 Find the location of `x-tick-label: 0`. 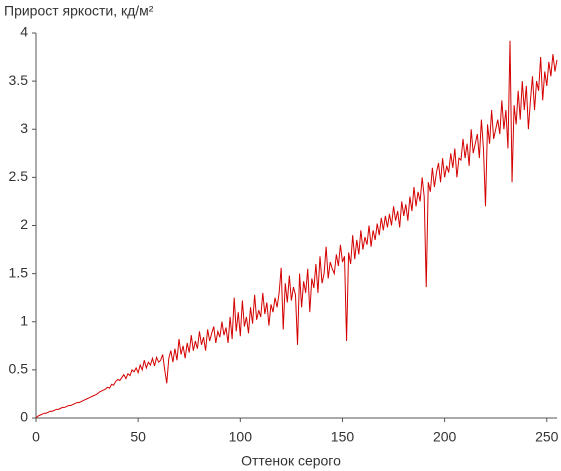

x-tick-label: 0 is located at coordinates (36, 437).